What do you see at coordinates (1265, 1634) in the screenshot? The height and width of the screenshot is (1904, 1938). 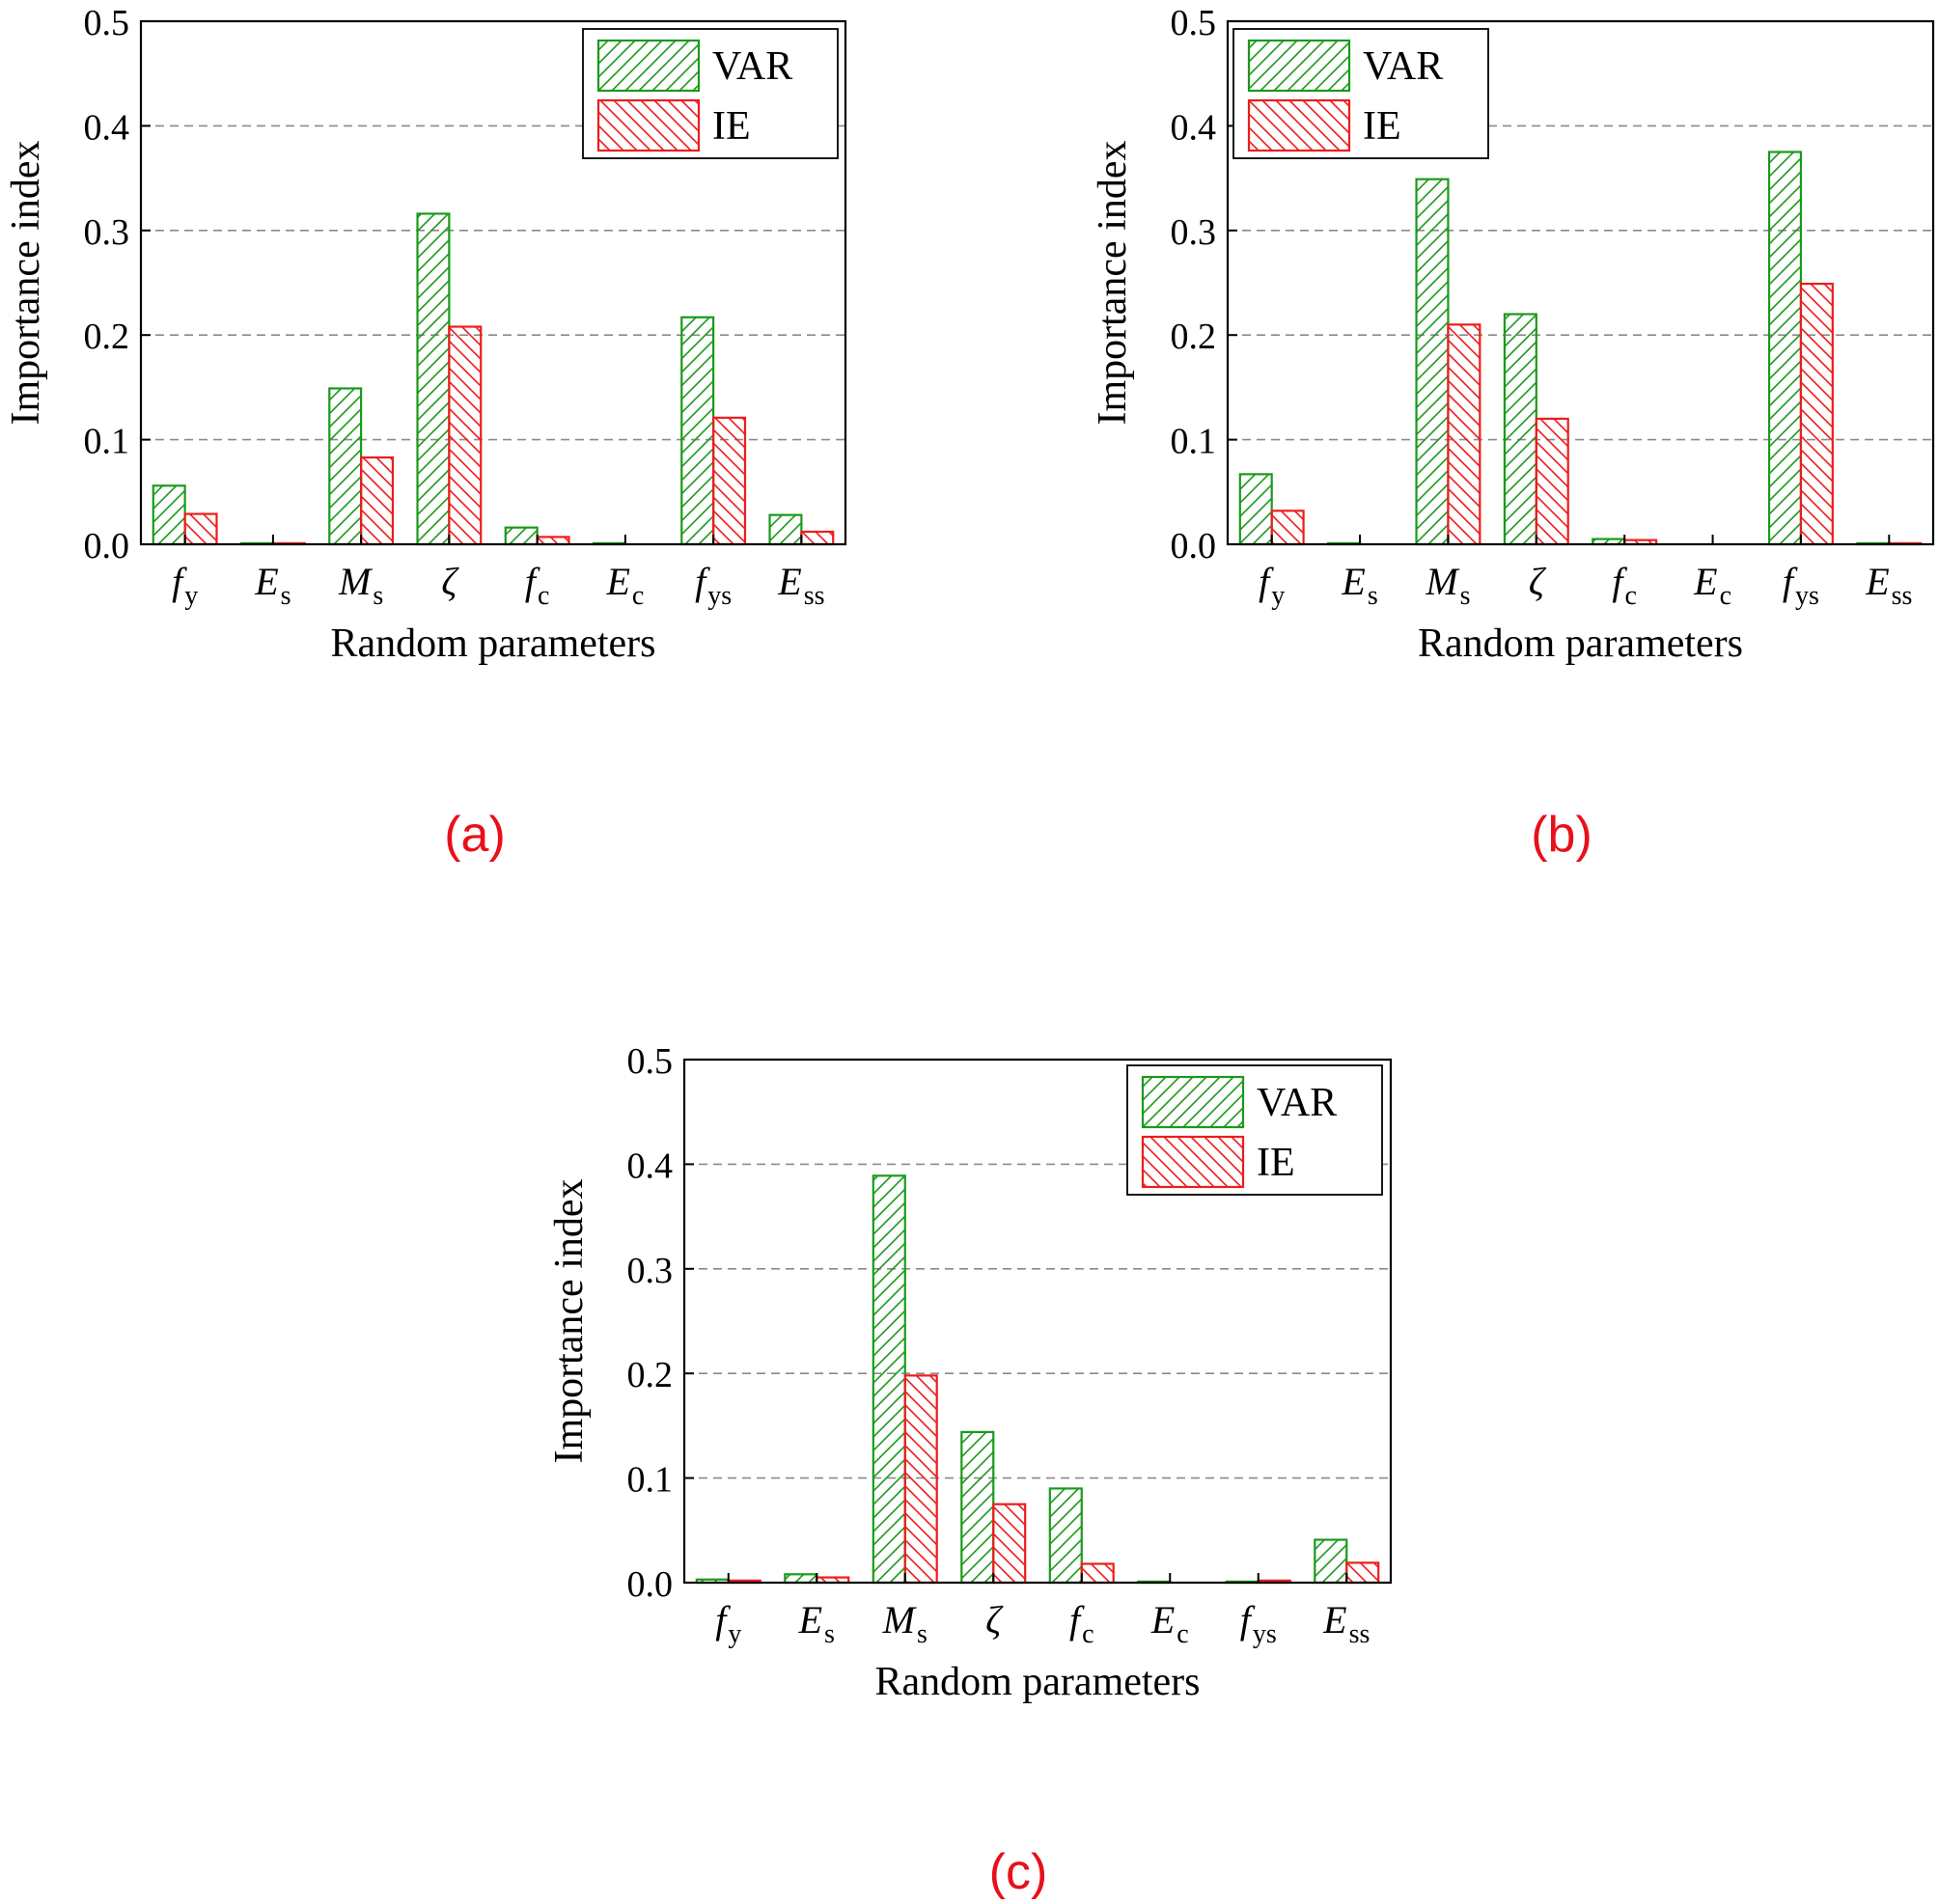 I see `x-tick-label-subscript: ys` at bounding box center [1265, 1634].